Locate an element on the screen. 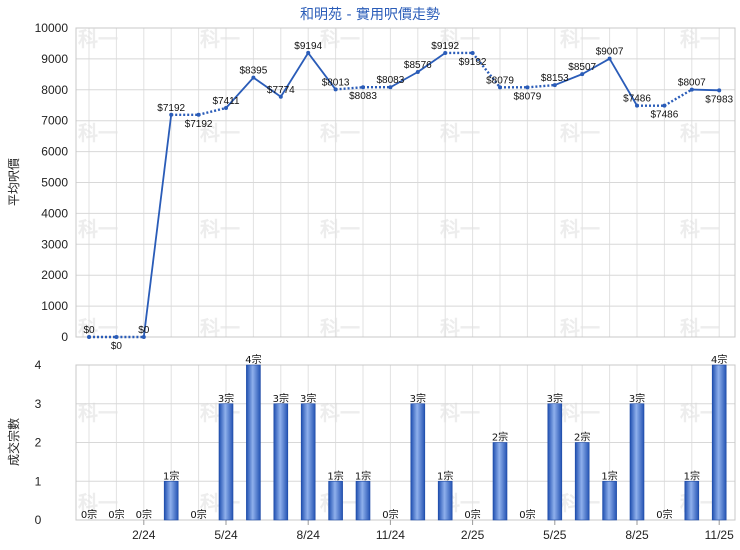 The width and height of the screenshot is (740, 550). price-y-tick-label: 7000 is located at coordinates (54, 121).